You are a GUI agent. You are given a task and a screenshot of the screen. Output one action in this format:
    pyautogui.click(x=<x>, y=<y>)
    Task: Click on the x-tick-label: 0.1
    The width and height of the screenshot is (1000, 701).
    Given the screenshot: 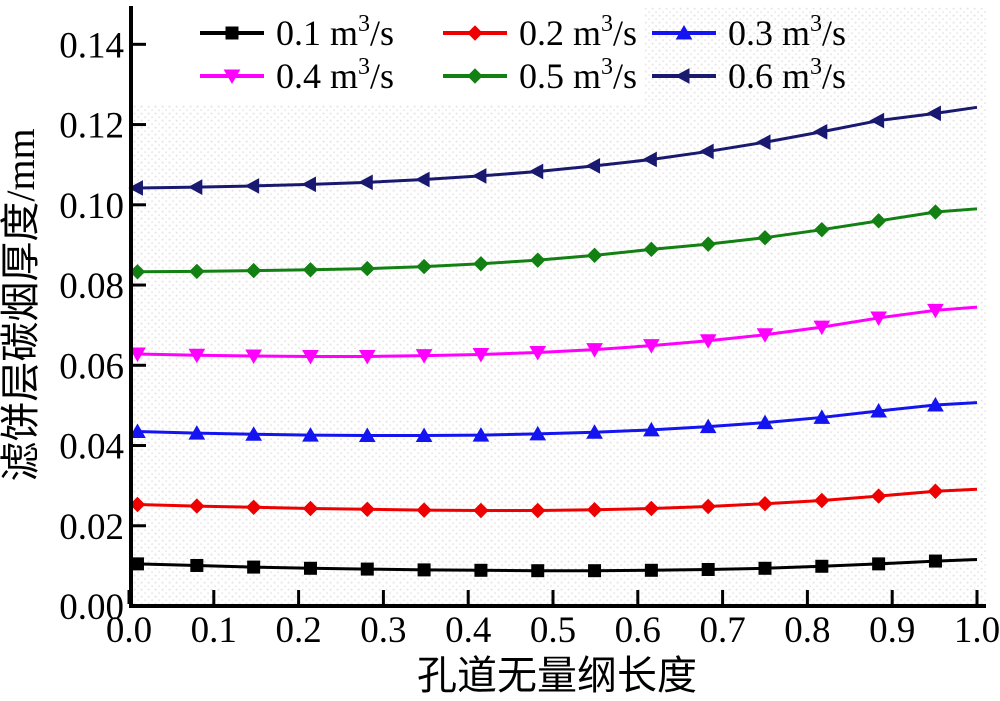 What is the action you would take?
    pyautogui.click(x=214, y=630)
    